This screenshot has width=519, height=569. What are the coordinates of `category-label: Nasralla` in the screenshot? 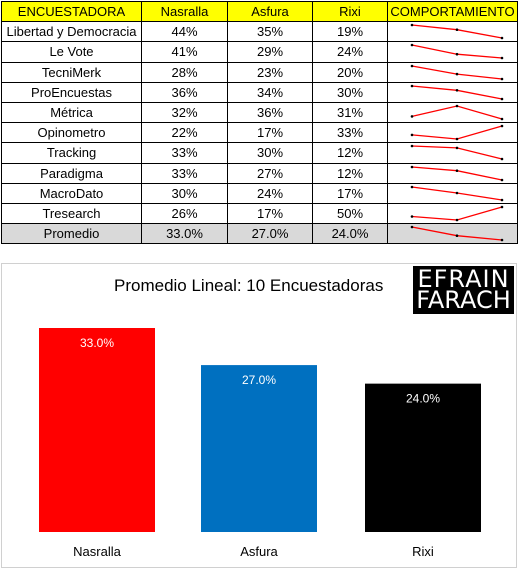 It's located at (97, 551).